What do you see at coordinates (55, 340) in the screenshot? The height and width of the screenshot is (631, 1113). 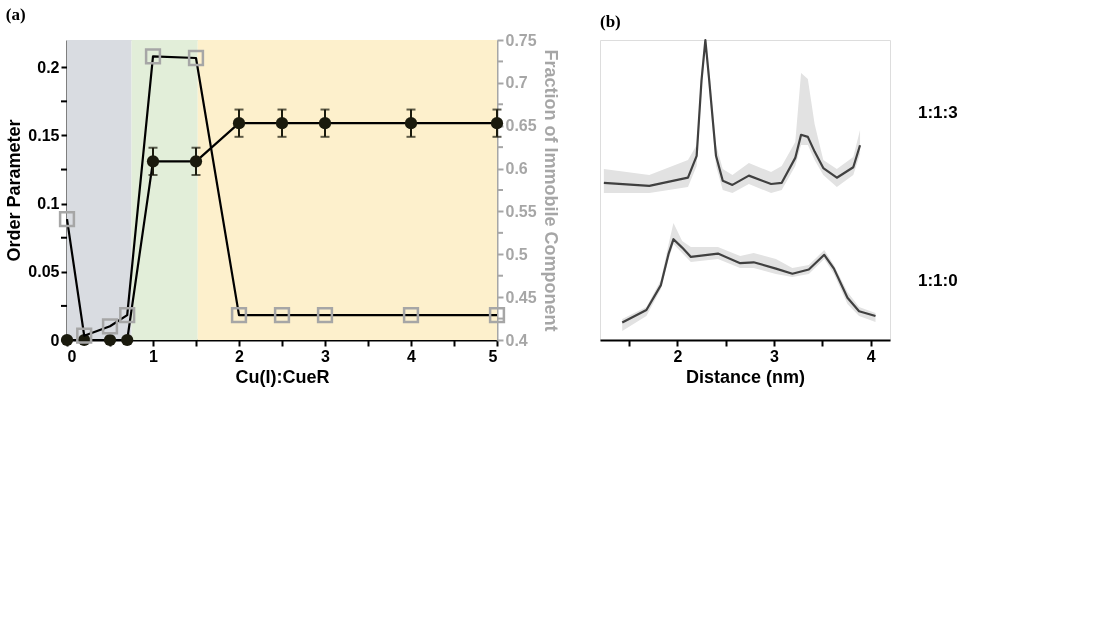 I see `y-tick-label: 0` at bounding box center [55, 340].